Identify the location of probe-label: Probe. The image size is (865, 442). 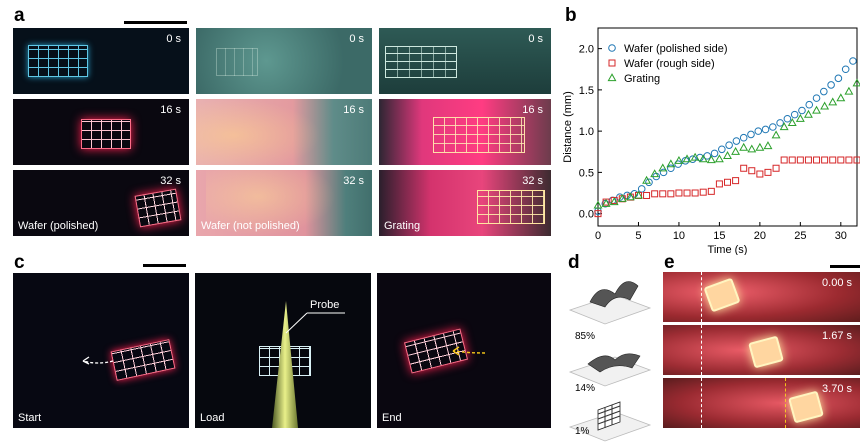
(325, 305).